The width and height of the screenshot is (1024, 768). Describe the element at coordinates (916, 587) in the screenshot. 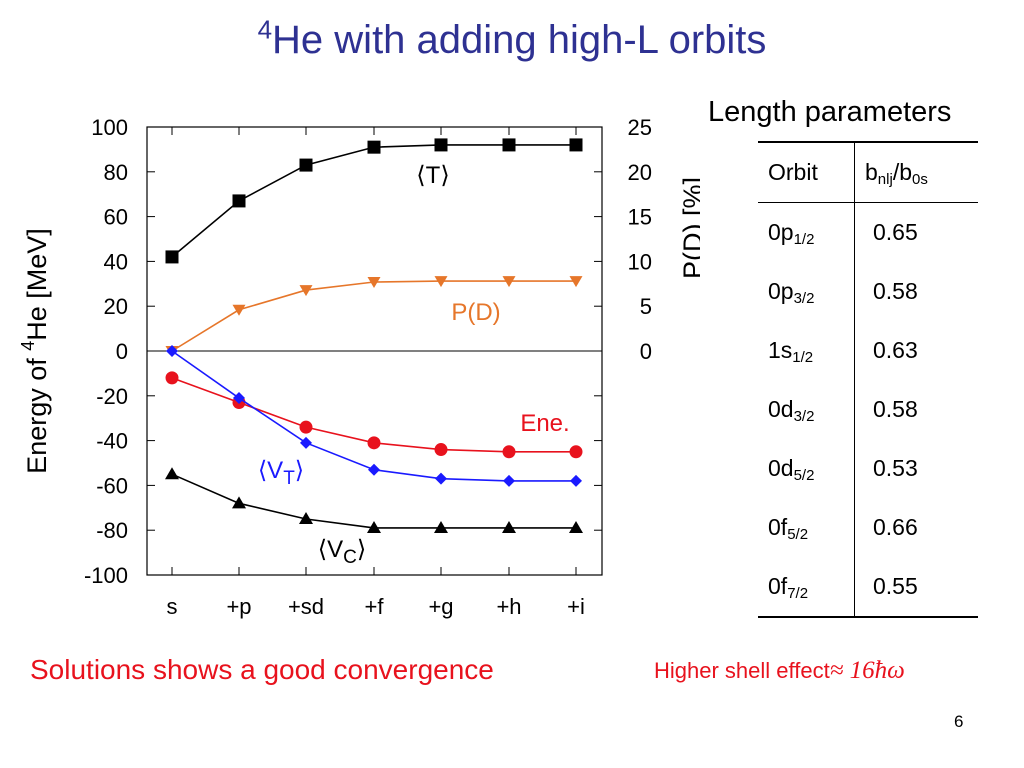

I see `b-ratio-cell: 0.55` at that location.